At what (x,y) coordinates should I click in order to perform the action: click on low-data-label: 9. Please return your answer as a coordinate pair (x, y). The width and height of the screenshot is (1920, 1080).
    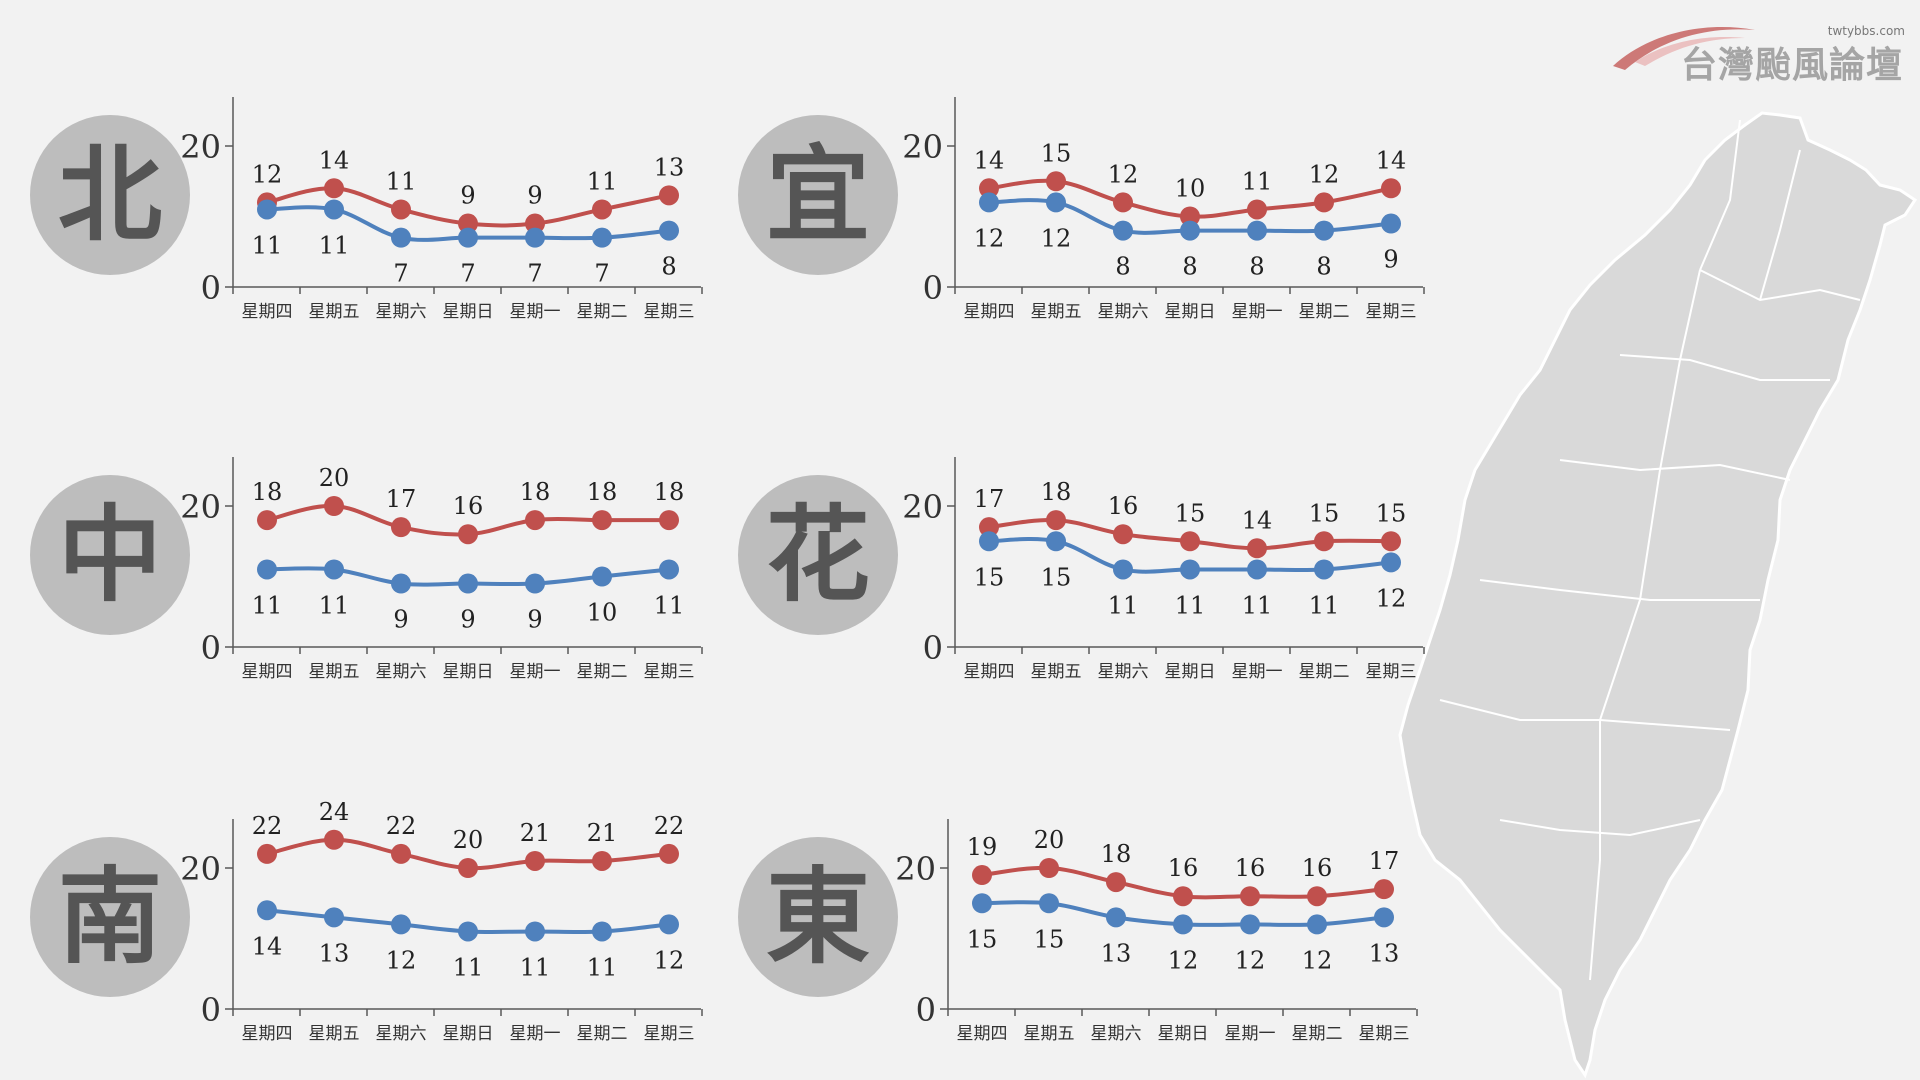
    Looking at the image, I should click on (467, 620).